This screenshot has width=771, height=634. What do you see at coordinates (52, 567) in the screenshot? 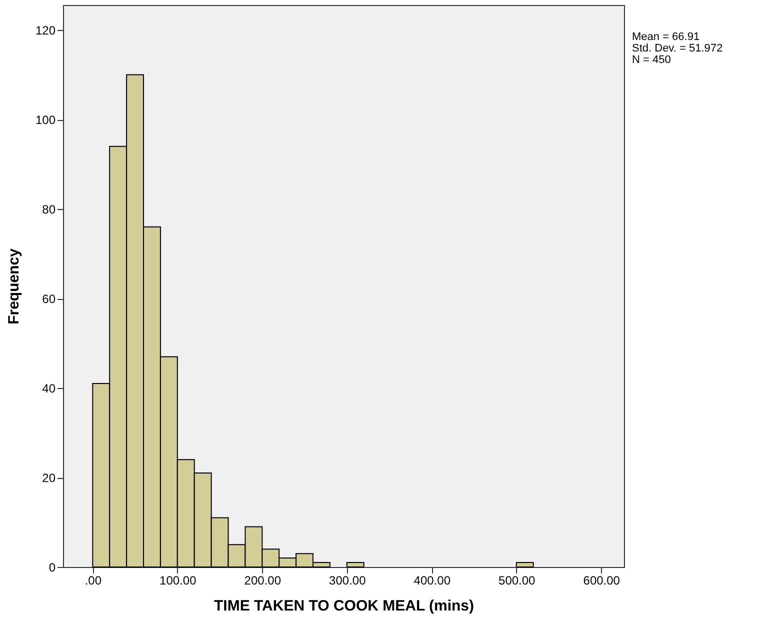
I see `y-tick-label: 0` at bounding box center [52, 567].